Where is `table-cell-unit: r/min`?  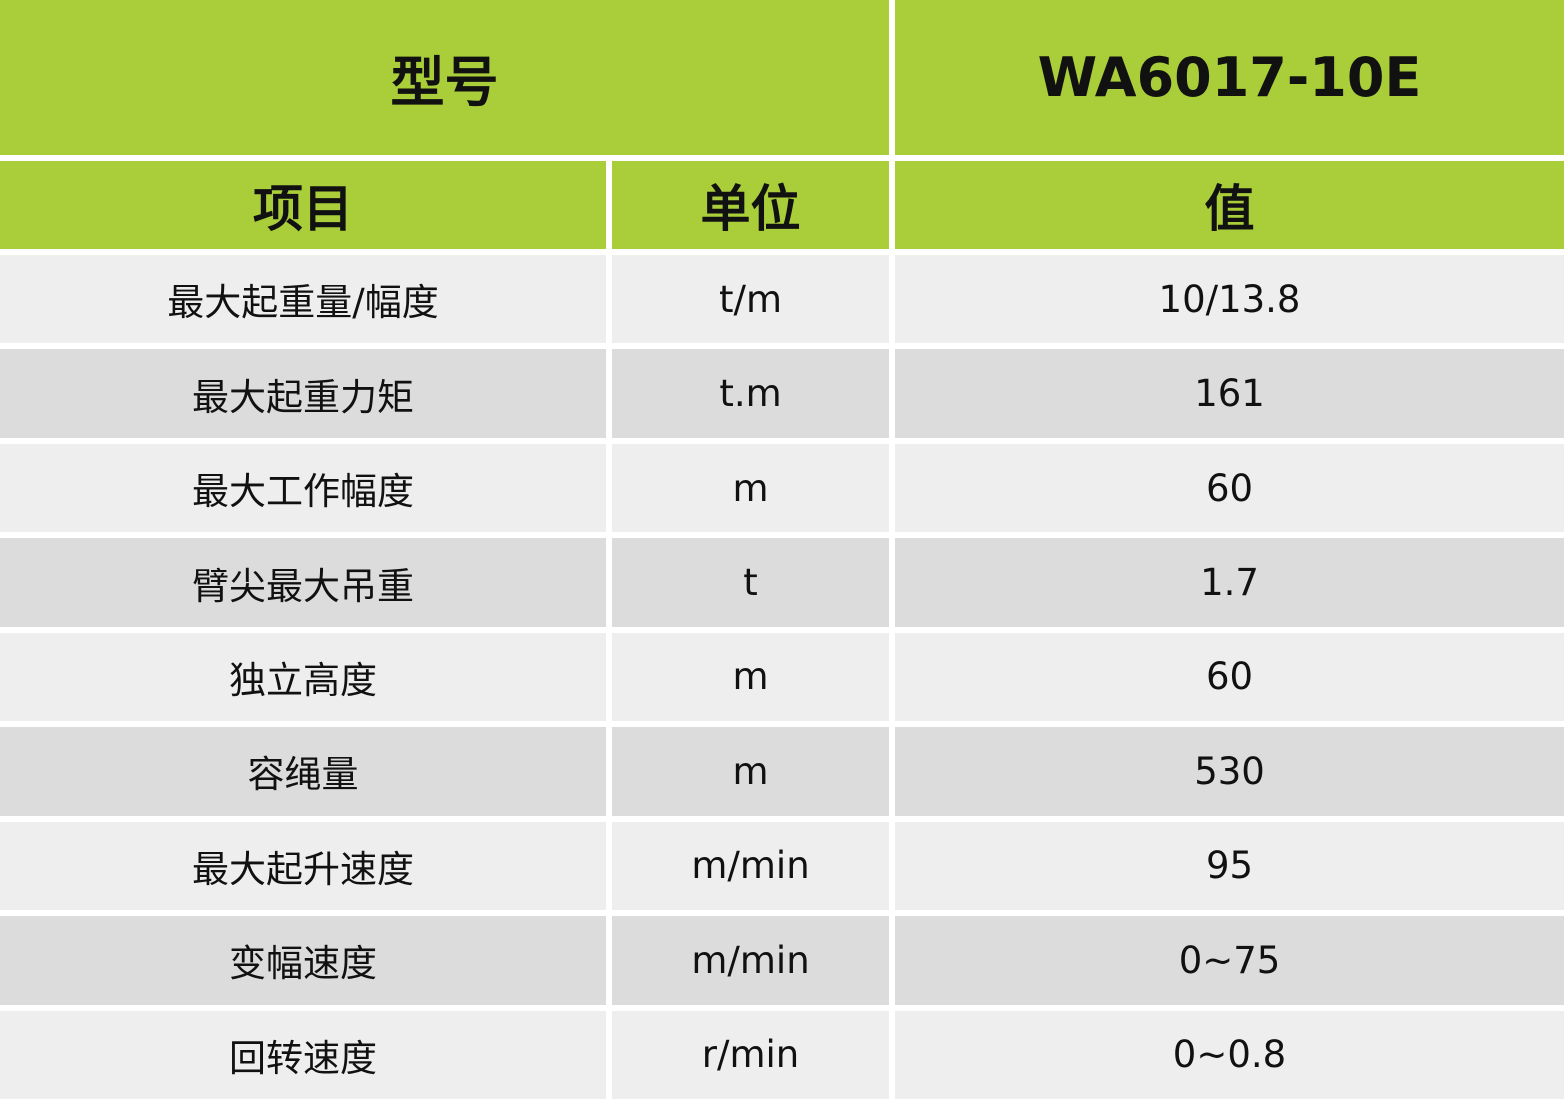
table-cell-unit: r/min is located at coordinates (750, 1054).